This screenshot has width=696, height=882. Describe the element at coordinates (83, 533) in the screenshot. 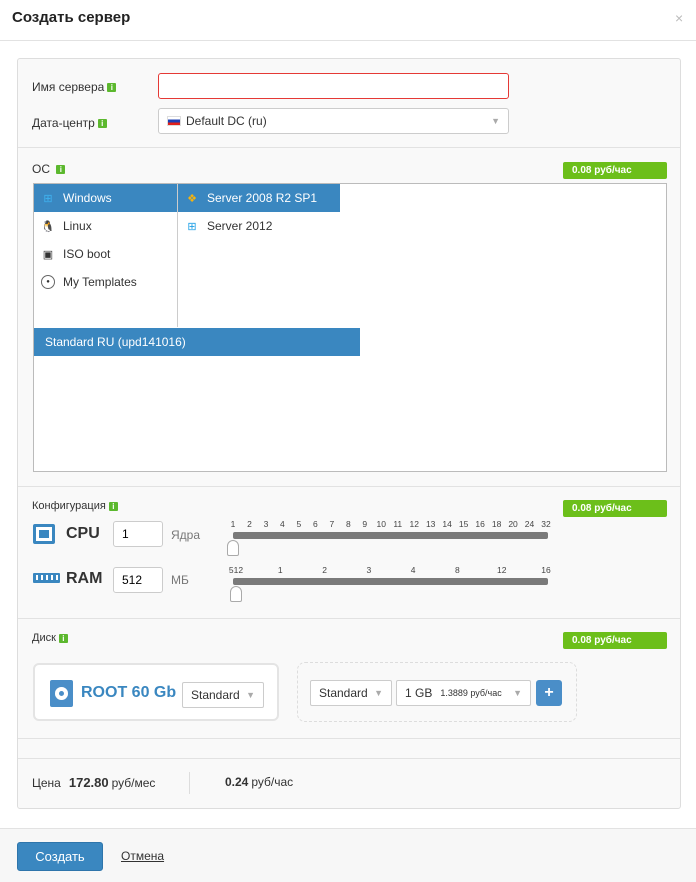

I see `cpu-label: CPU` at that location.